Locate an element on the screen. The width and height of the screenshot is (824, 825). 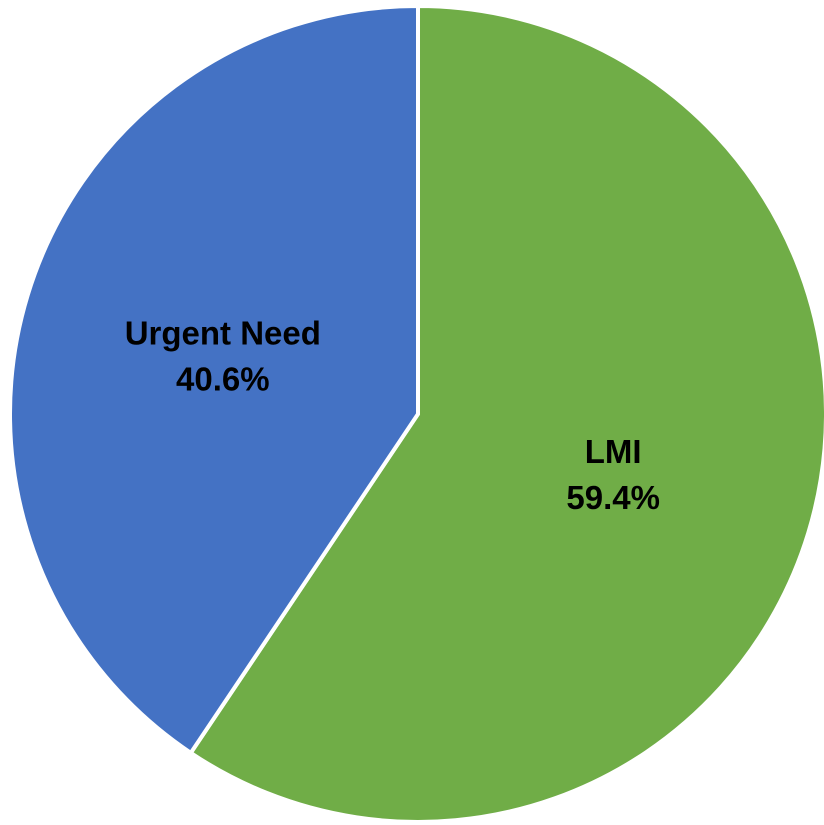
slice-value-label: 40.6% is located at coordinates (223, 378).